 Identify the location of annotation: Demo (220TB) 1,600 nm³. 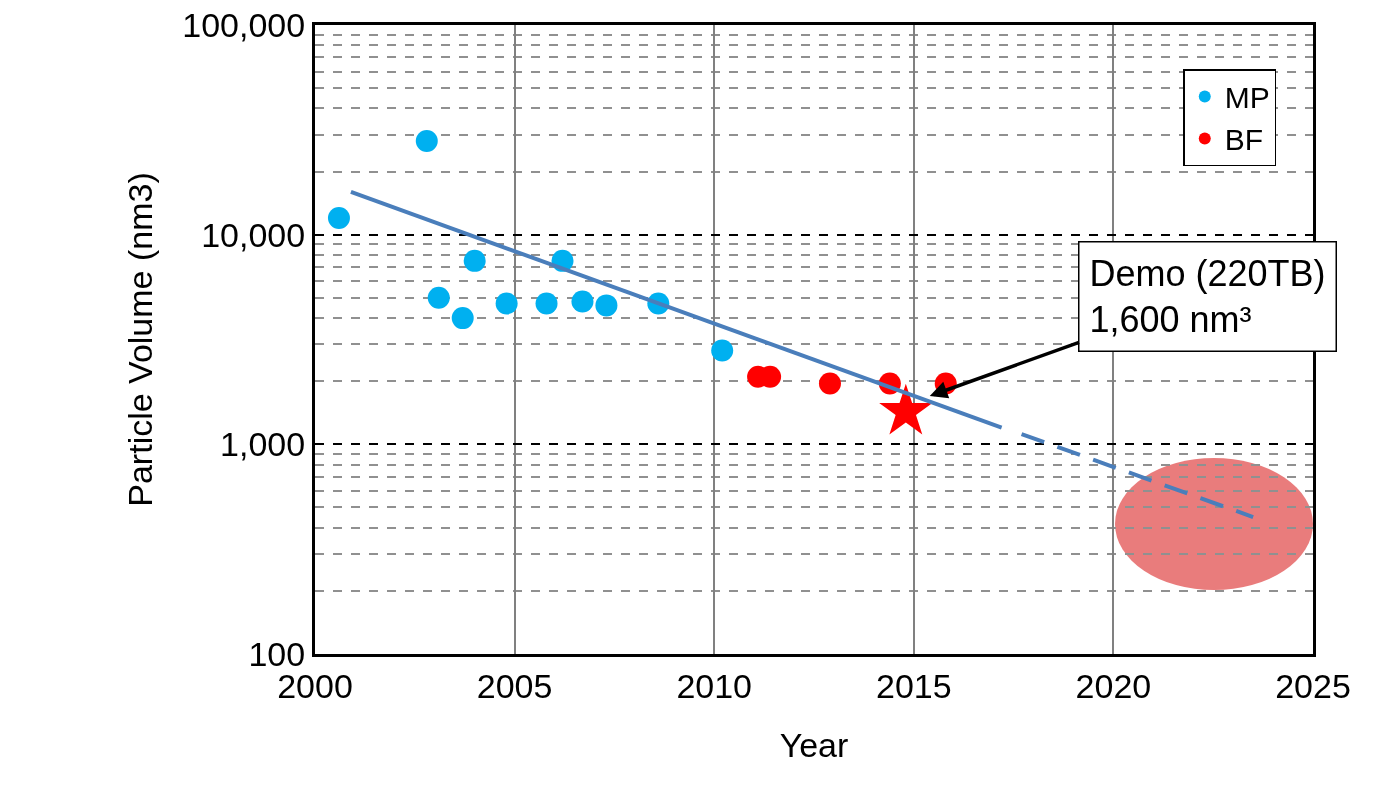
(1207, 296).